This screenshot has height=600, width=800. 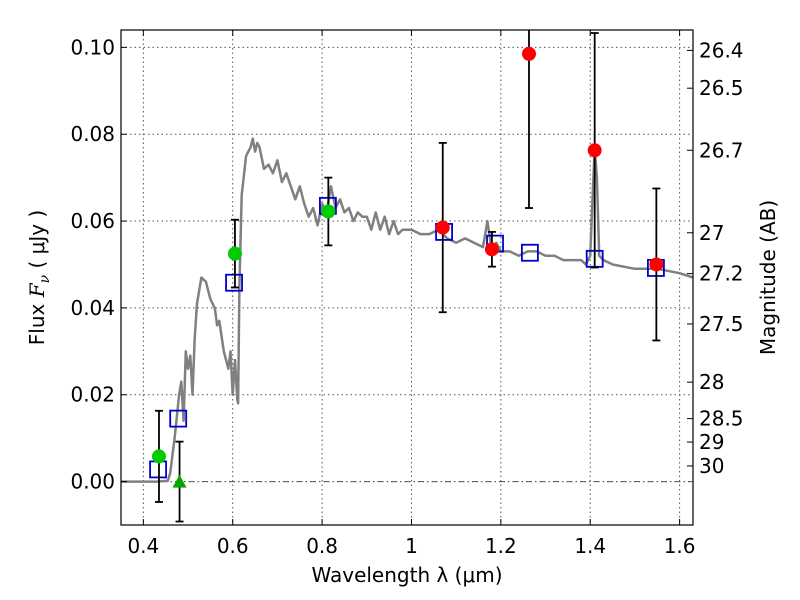 I want to click on y-axis-label-prefix: Flux, so click(x=37, y=321).